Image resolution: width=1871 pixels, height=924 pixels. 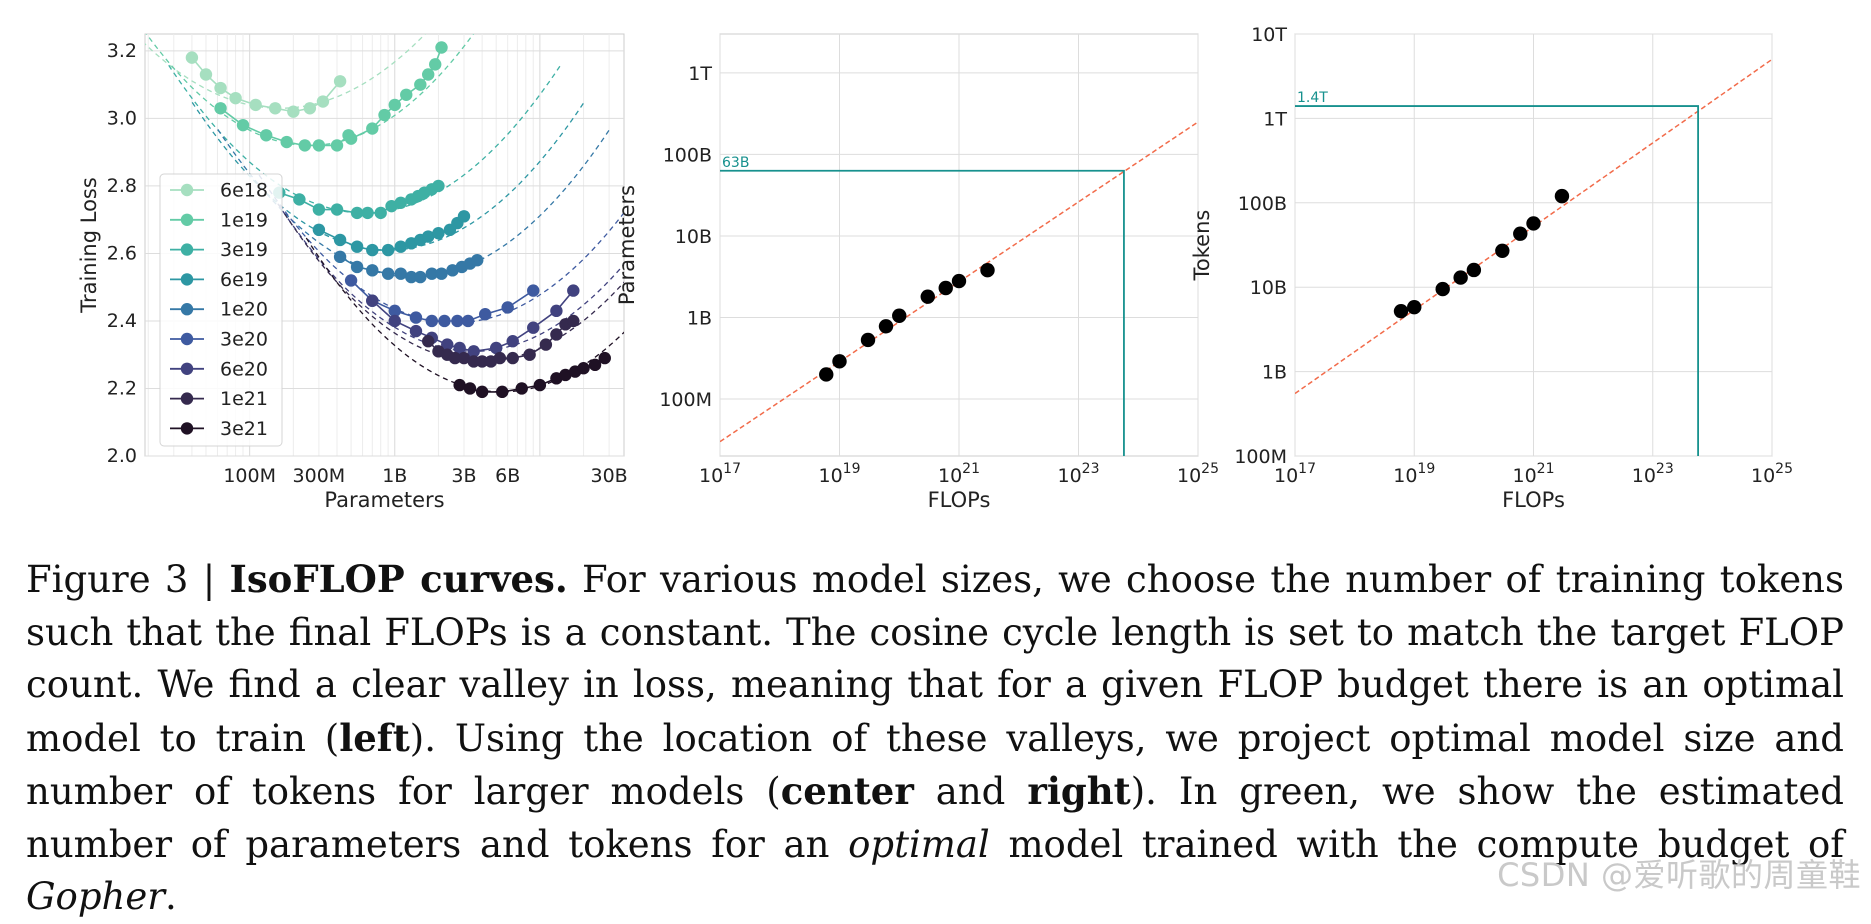 I want to click on isoflop-ytick-label: 2.2, so click(x=122, y=388).